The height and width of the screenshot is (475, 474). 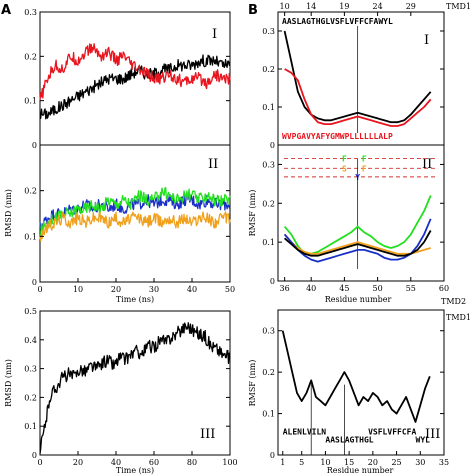 I want to click on panel-letter-b: B, so click(x=253, y=10).